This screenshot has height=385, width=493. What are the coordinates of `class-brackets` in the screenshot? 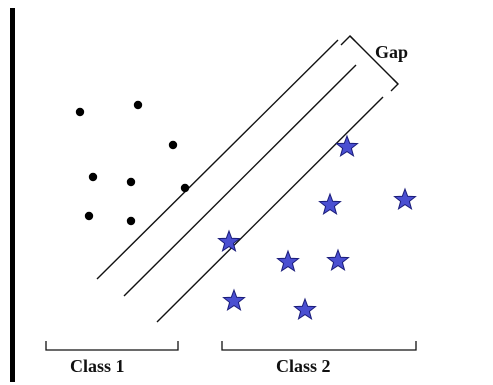 It's located at (231, 346).